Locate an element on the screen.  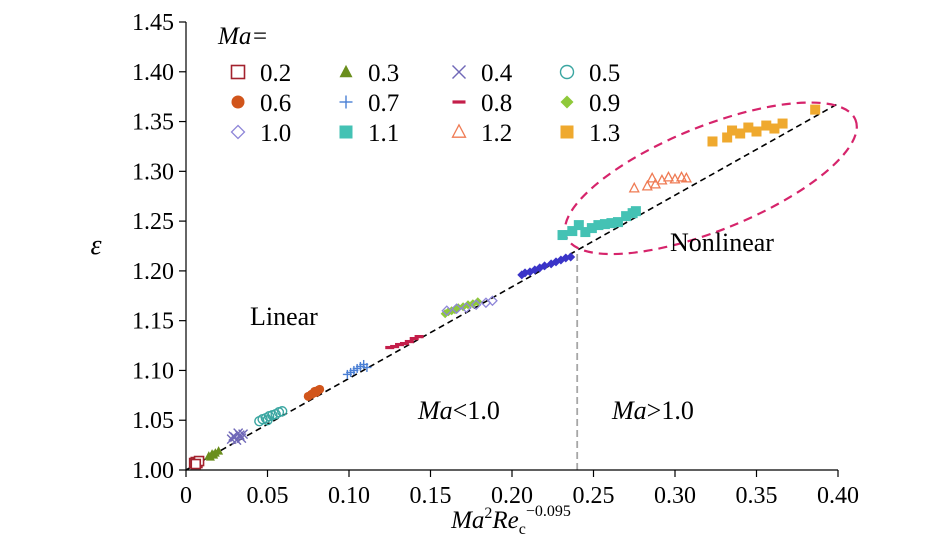
legend-label-ma-0-5: 0.5 is located at coordinates (604, 73).